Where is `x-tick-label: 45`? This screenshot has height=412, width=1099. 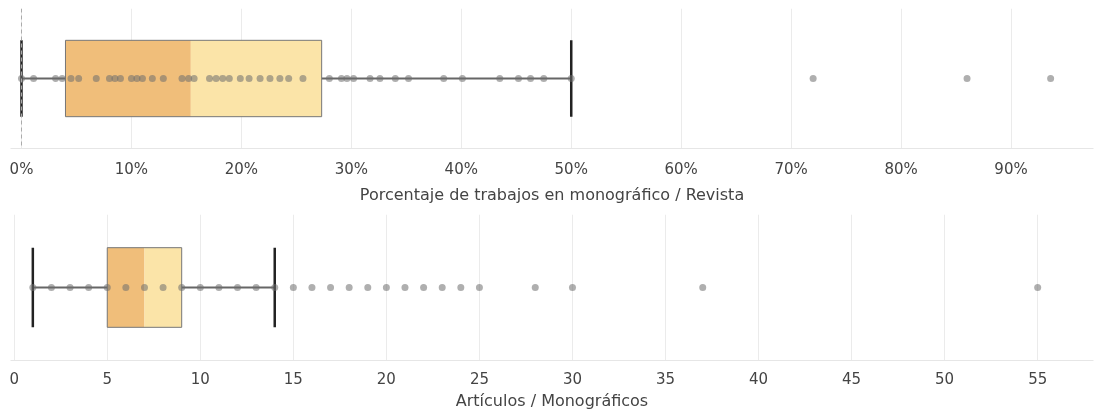 x-tick-label: 45 is located at coordinates (852, 378).